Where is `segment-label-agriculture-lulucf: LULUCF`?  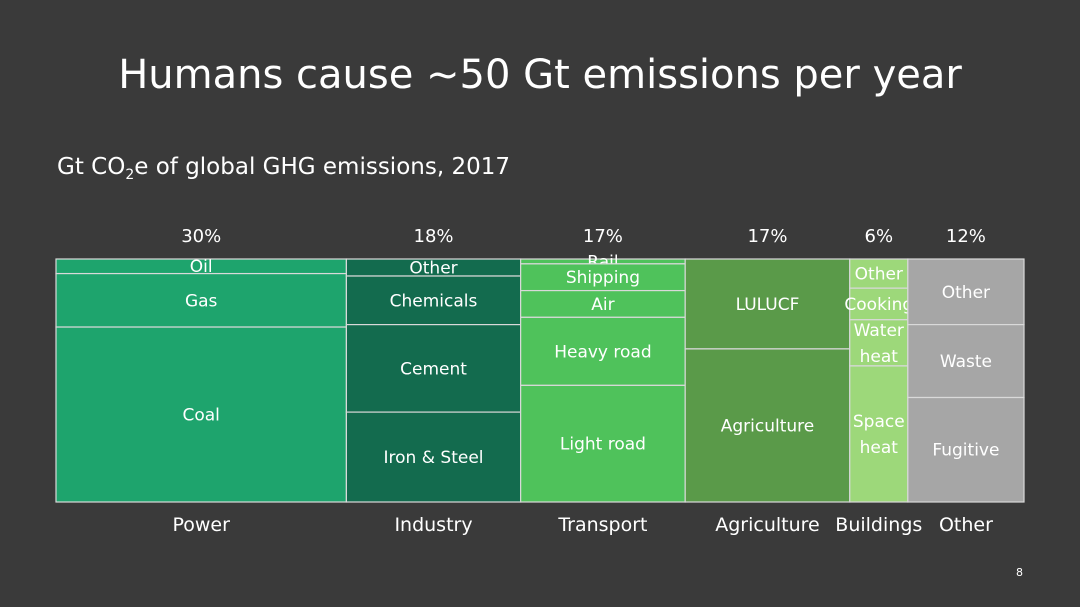 segment-label-agriculture-lulucf: LULUCF is located at coordinates (768, 305).